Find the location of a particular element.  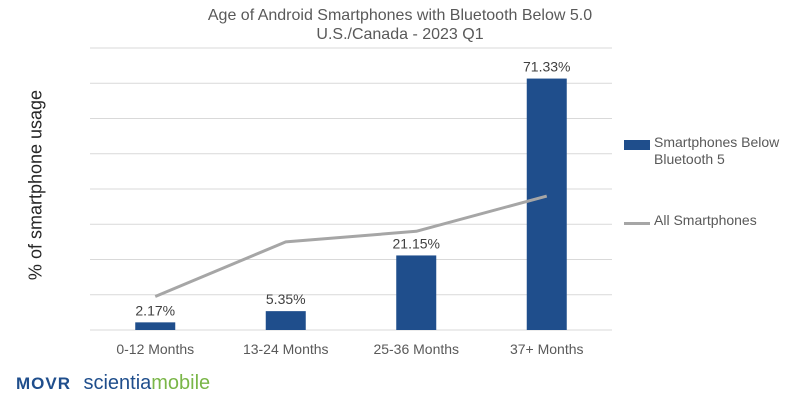

x-tick-label: 37+ Months is located at coordinates (547, 349).